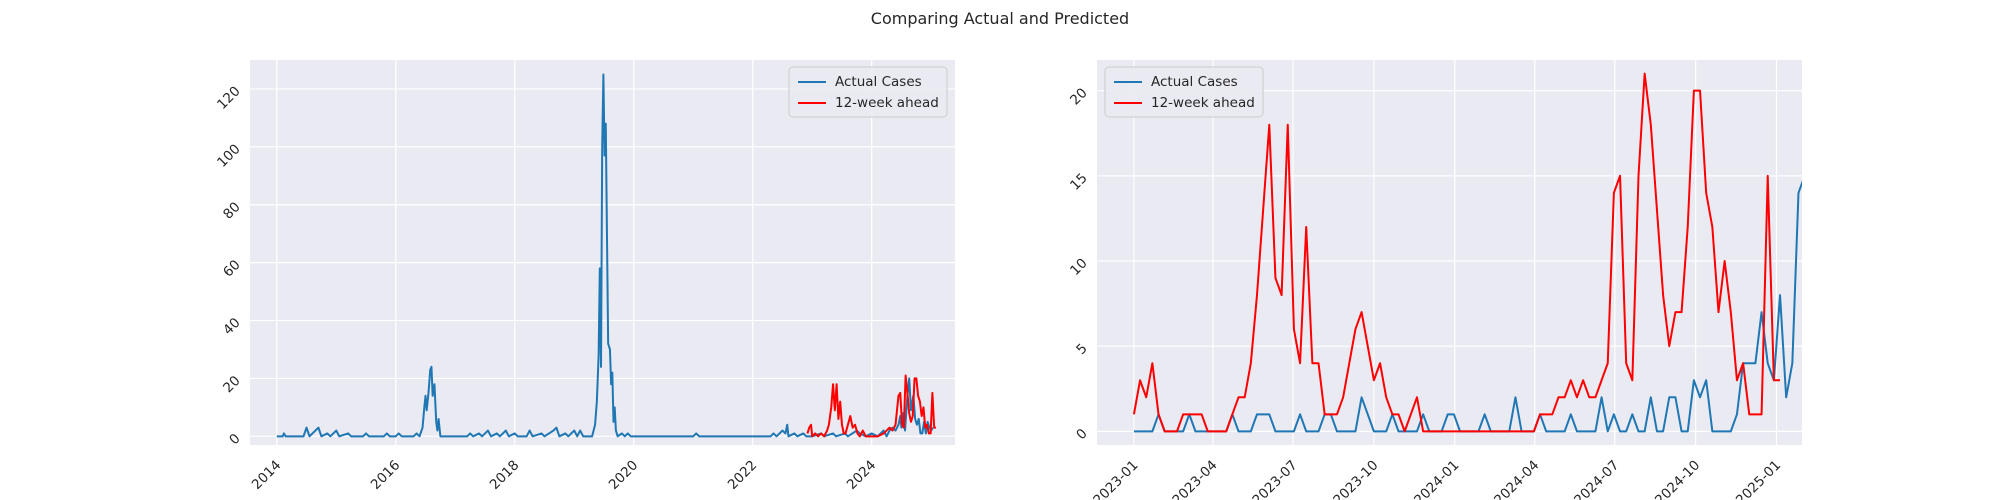 The image size is (2000, 500). Describe the element at coordinates (1436, 478) in the screenshot. I see `x-tick-label: 2024-01` at that location.